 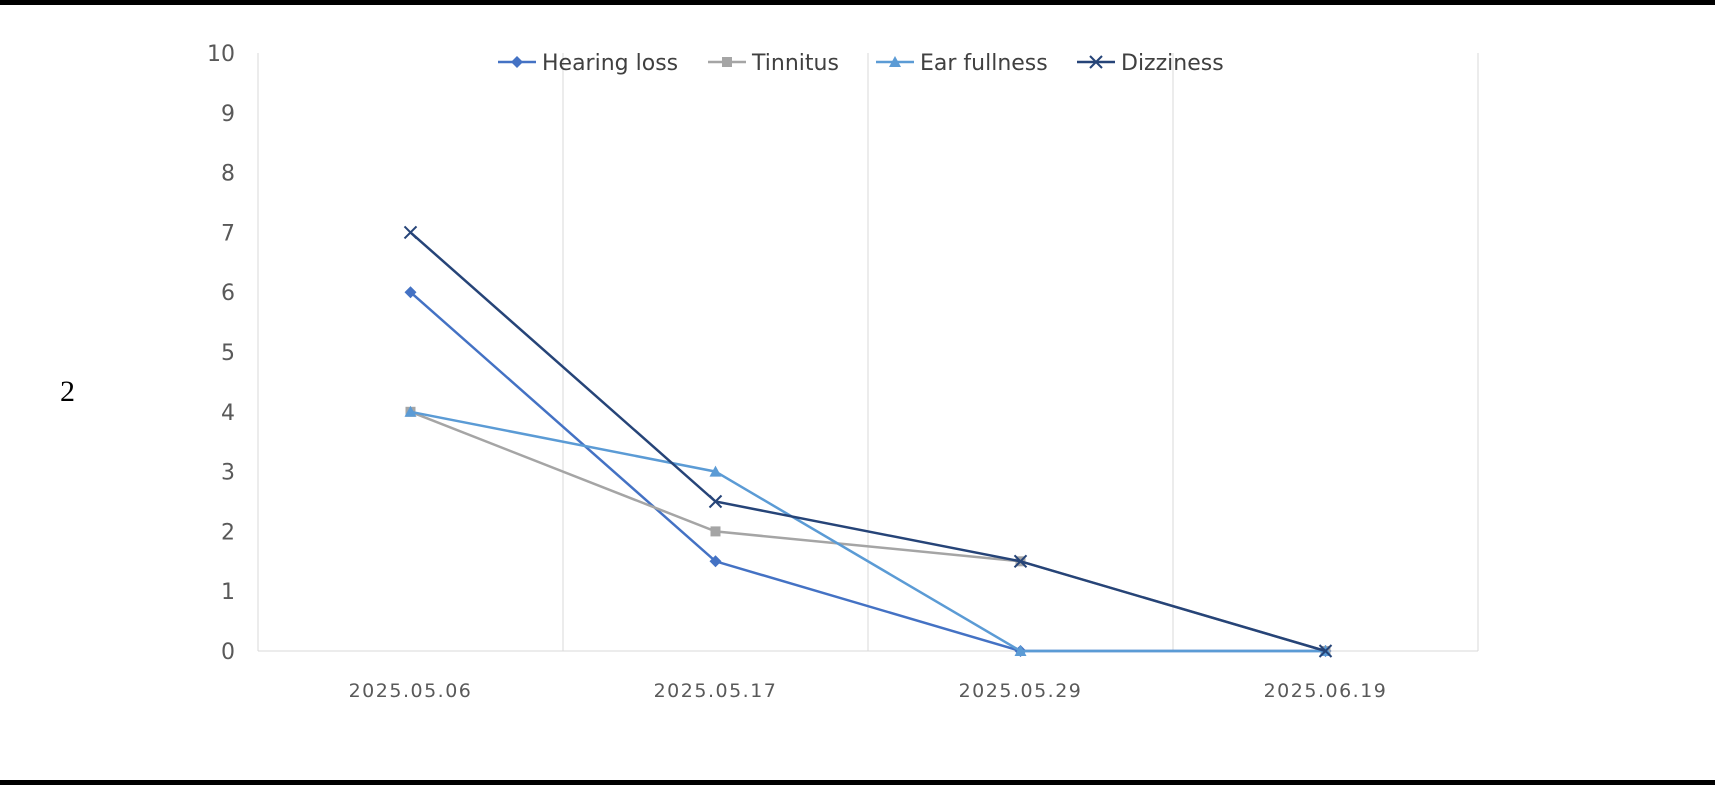 What do you see at coordinates (67, 391) in the screenshot?
I see `figure-label: 2` at bounding box center [67, 391].